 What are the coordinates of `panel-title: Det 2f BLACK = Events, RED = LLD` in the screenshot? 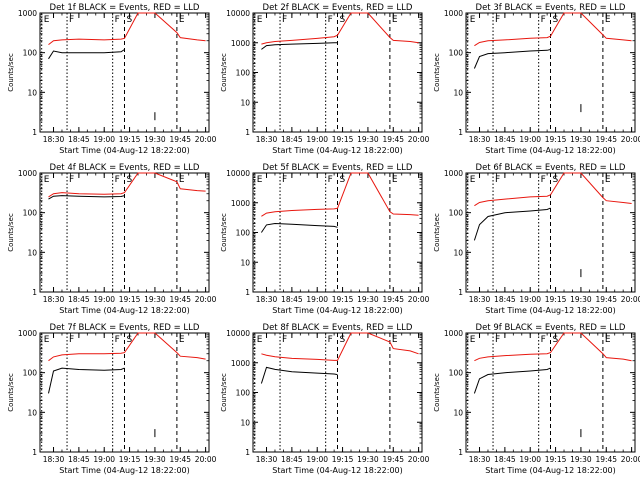 It's located at (338, 8).